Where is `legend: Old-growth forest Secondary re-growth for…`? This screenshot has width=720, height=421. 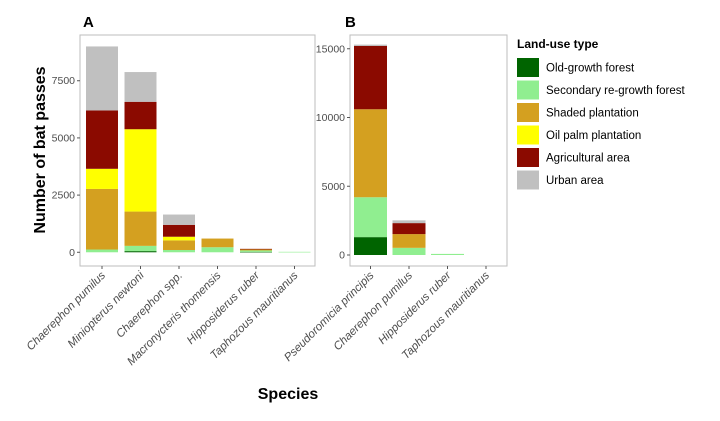 legend: Old-growth forest Secondary re-growth for… is located at coordinates (601, 124).